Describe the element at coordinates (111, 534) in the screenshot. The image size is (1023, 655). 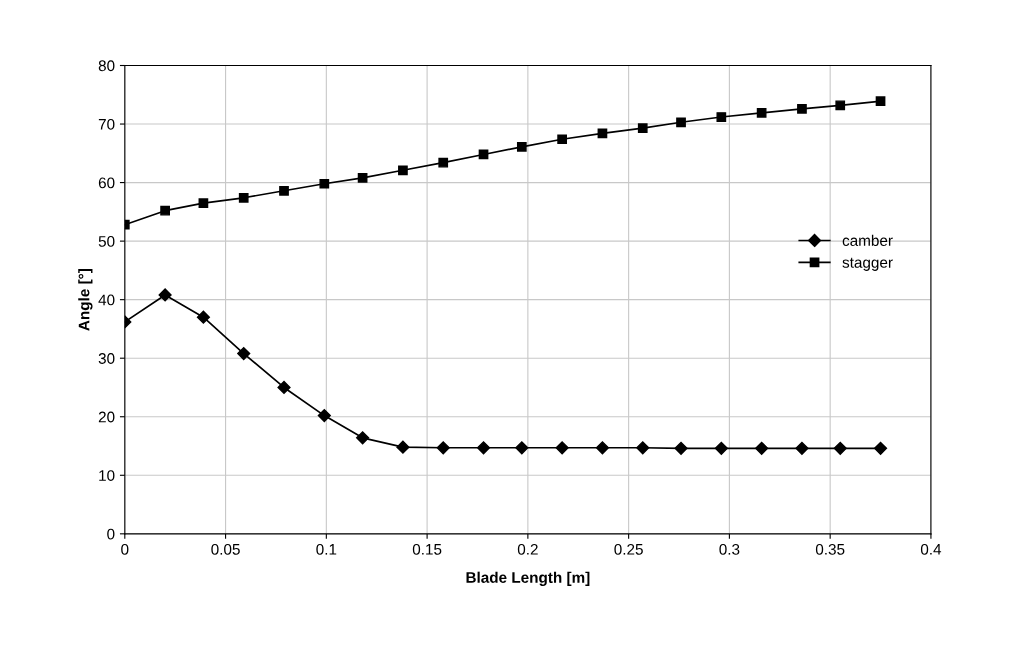
I see `y-tick-label: 0` at that location.